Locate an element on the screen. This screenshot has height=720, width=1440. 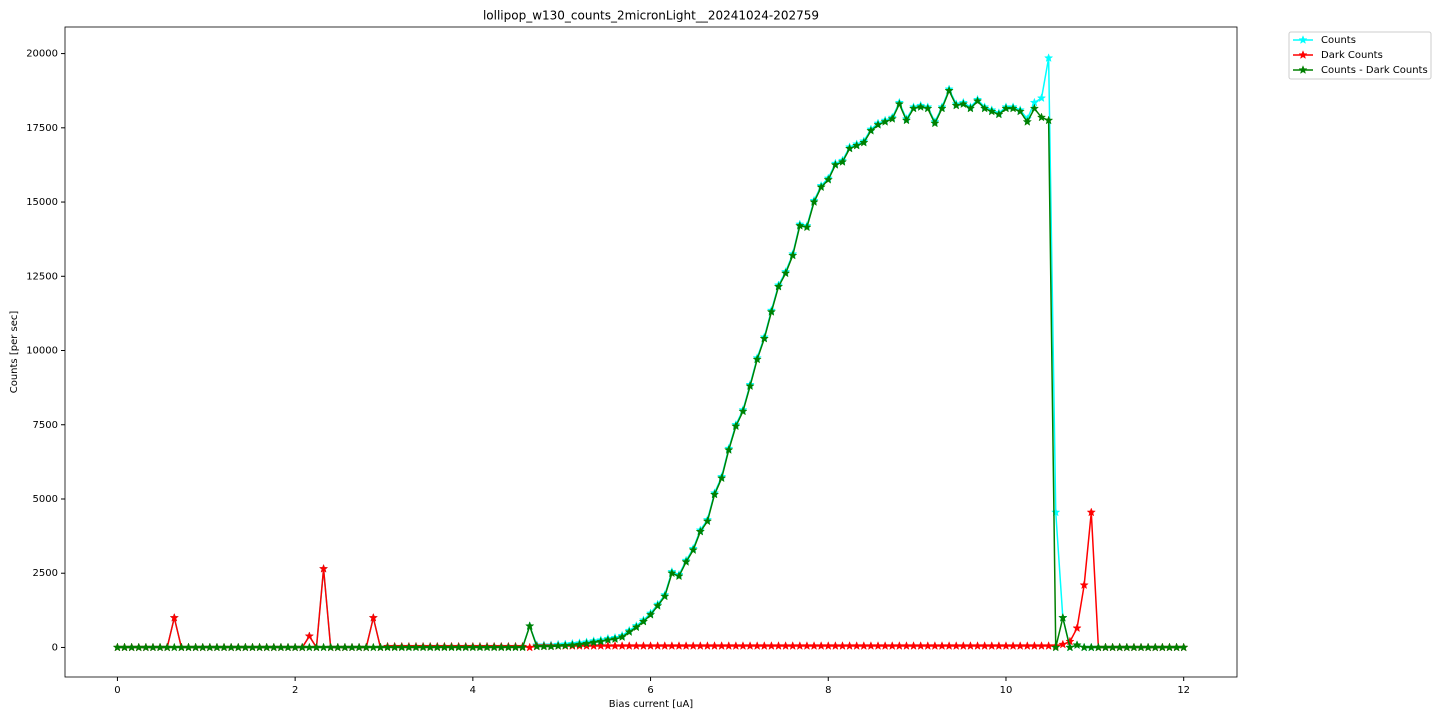
y-tick-label: 7500 is located at coordinates (45, 425).